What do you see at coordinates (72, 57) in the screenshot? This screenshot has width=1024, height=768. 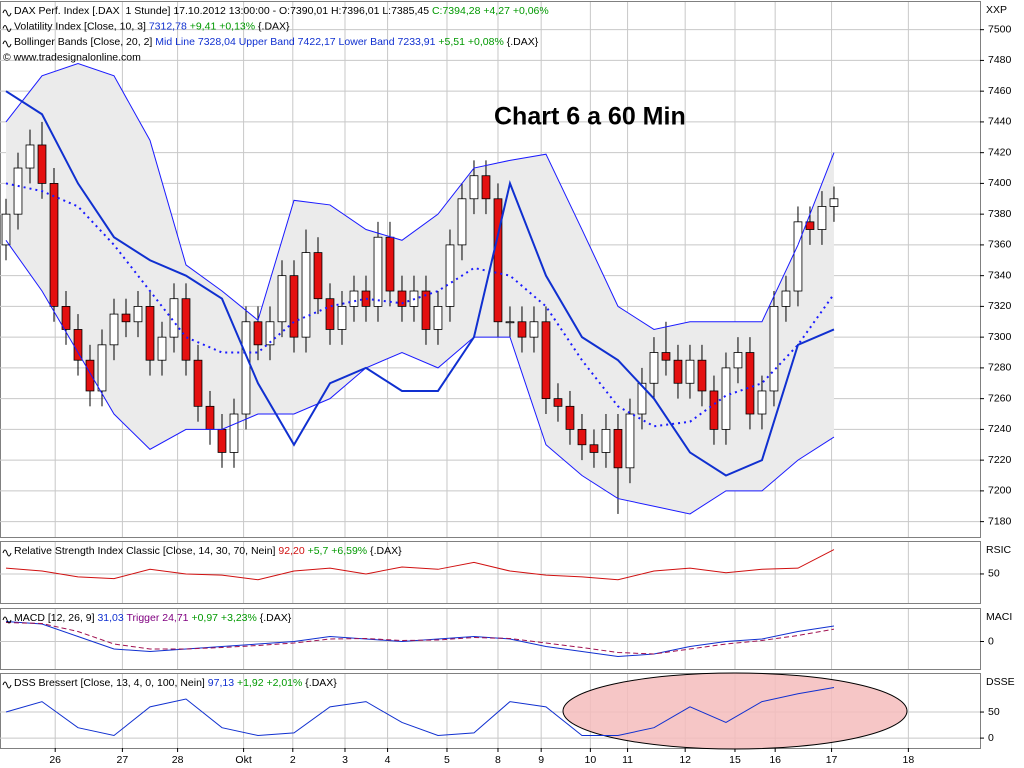 I see `legend-line: © www.tradesignalonline.com` at bounding box center [72, 57].